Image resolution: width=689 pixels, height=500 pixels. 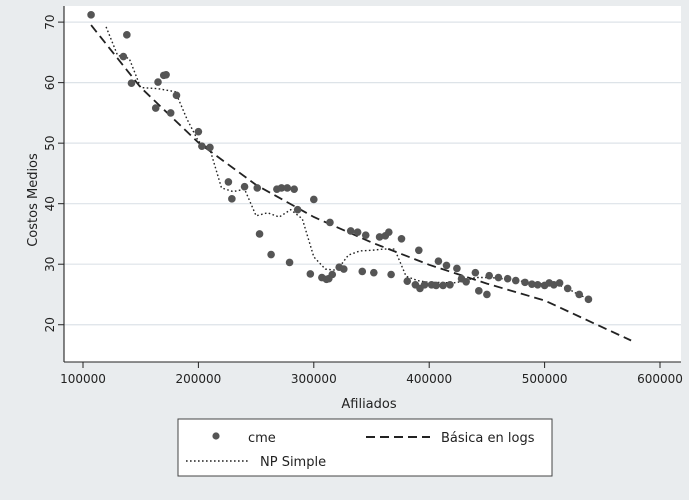 I want to click on x-tick-label: 500000, so click(x=545, y=379).